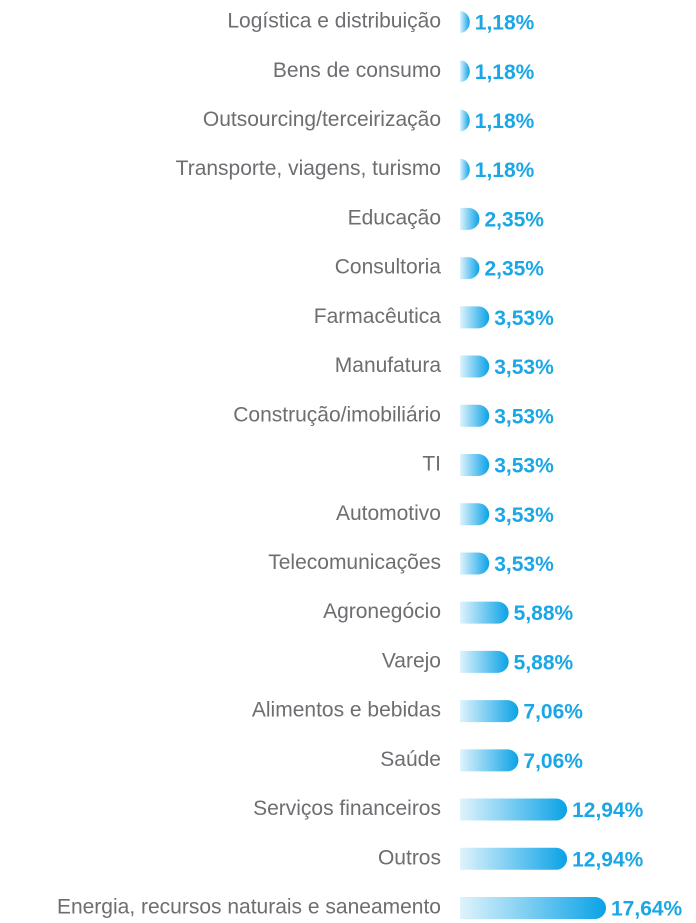 The height and width of the screenshot is (923, 696). I want to click on value-label: 17,64%, so click(647, 909).